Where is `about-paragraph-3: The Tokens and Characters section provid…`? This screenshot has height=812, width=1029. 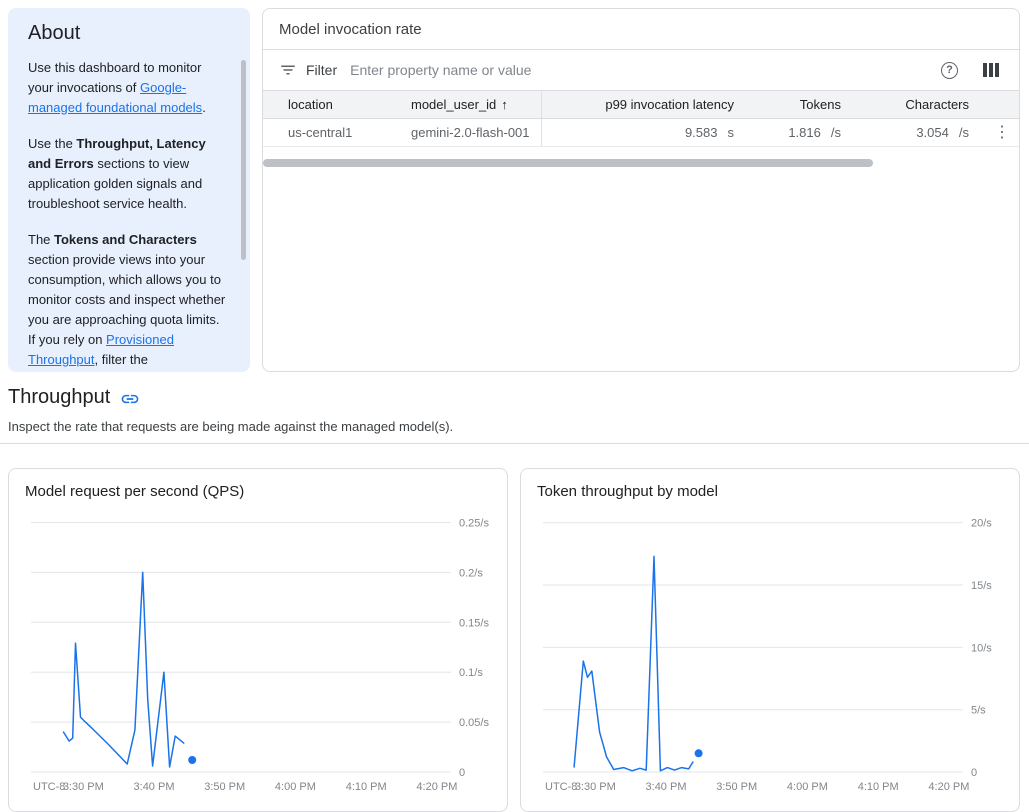
about-paragraph-3: The Tokens and Characters section provid… is located at coordinates (129, 300).